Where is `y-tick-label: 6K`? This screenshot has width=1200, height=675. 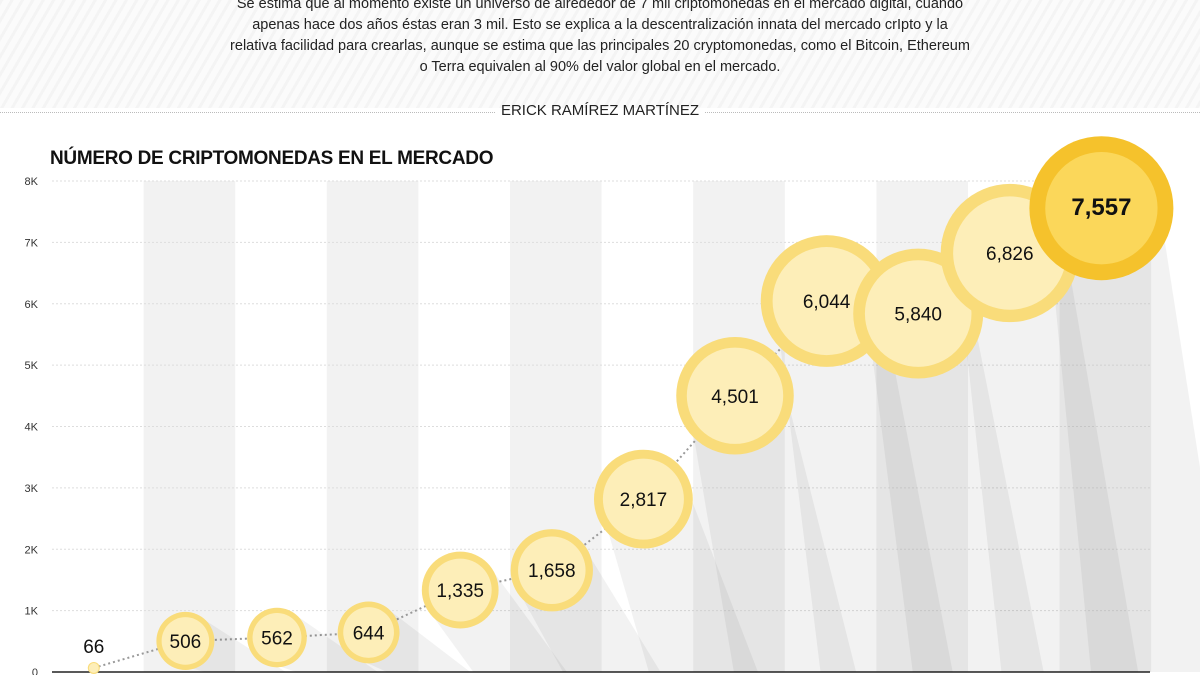
y-tick-label: 6K is located at coordinates (32, 305).